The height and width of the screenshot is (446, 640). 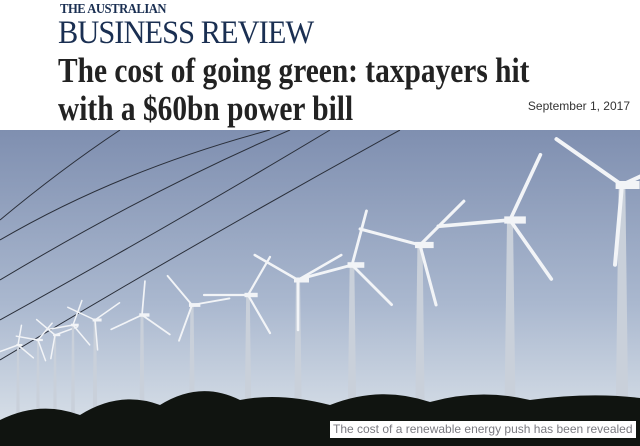 What do you see at coordinates (206, 108) in the screenshot?
I see `headline-line2: with a $60bn power bill` at bounding box center [206, 108].